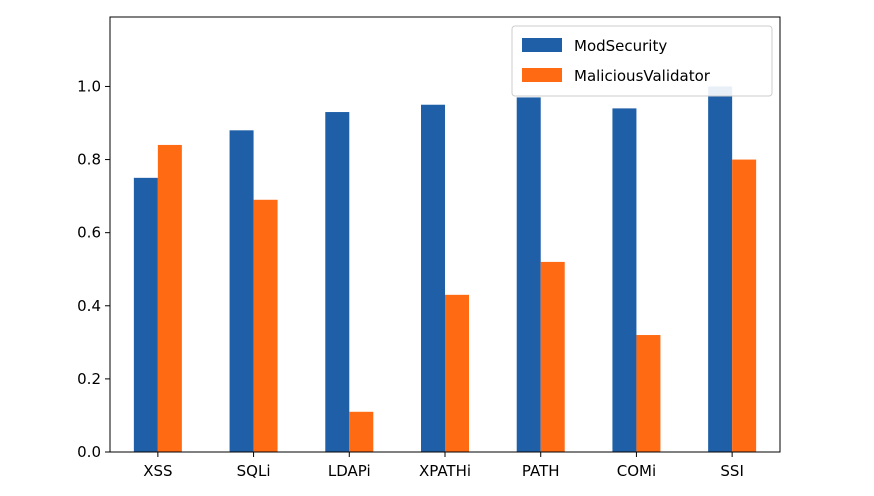 The width and height of the screenshot is (874, 496). What do you see at coordinates (89, 452) in the screenshot?
I see `y-tick-label: 0.0` at bounding box center [89, 452].